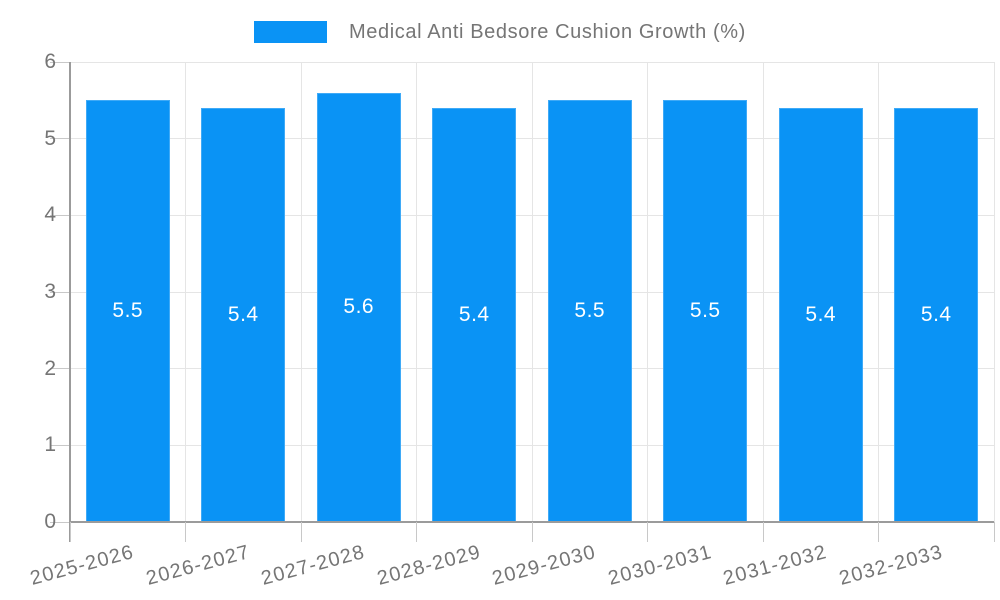 The width and height of the screenshot is (1000, 600). I want to click on legend: Medical Anti Bedsore Cushion Growth (%), so click(500, 32).